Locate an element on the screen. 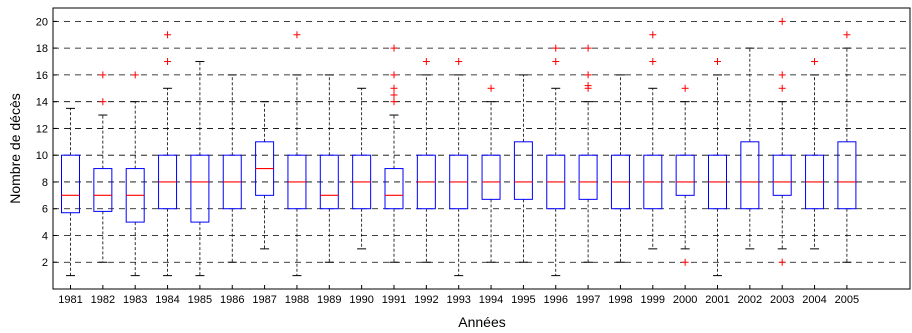 This screenshot has height=333, width=912. box-1982 is located at coordinates (103, 167).